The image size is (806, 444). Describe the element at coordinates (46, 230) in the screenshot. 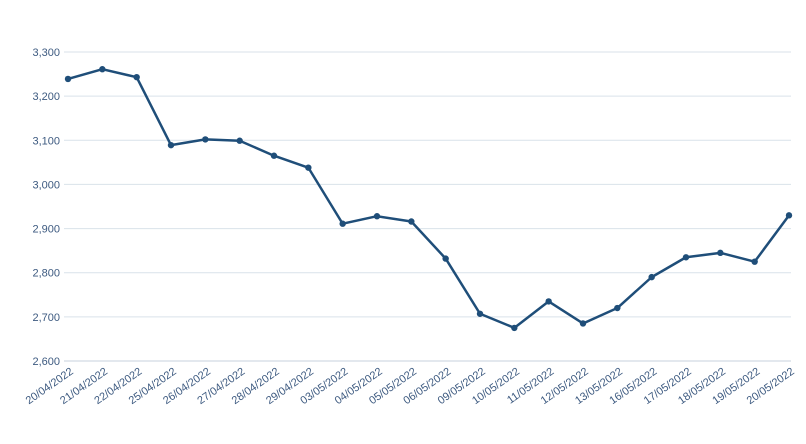

I see `y-tick-label: 2,900` at that location.